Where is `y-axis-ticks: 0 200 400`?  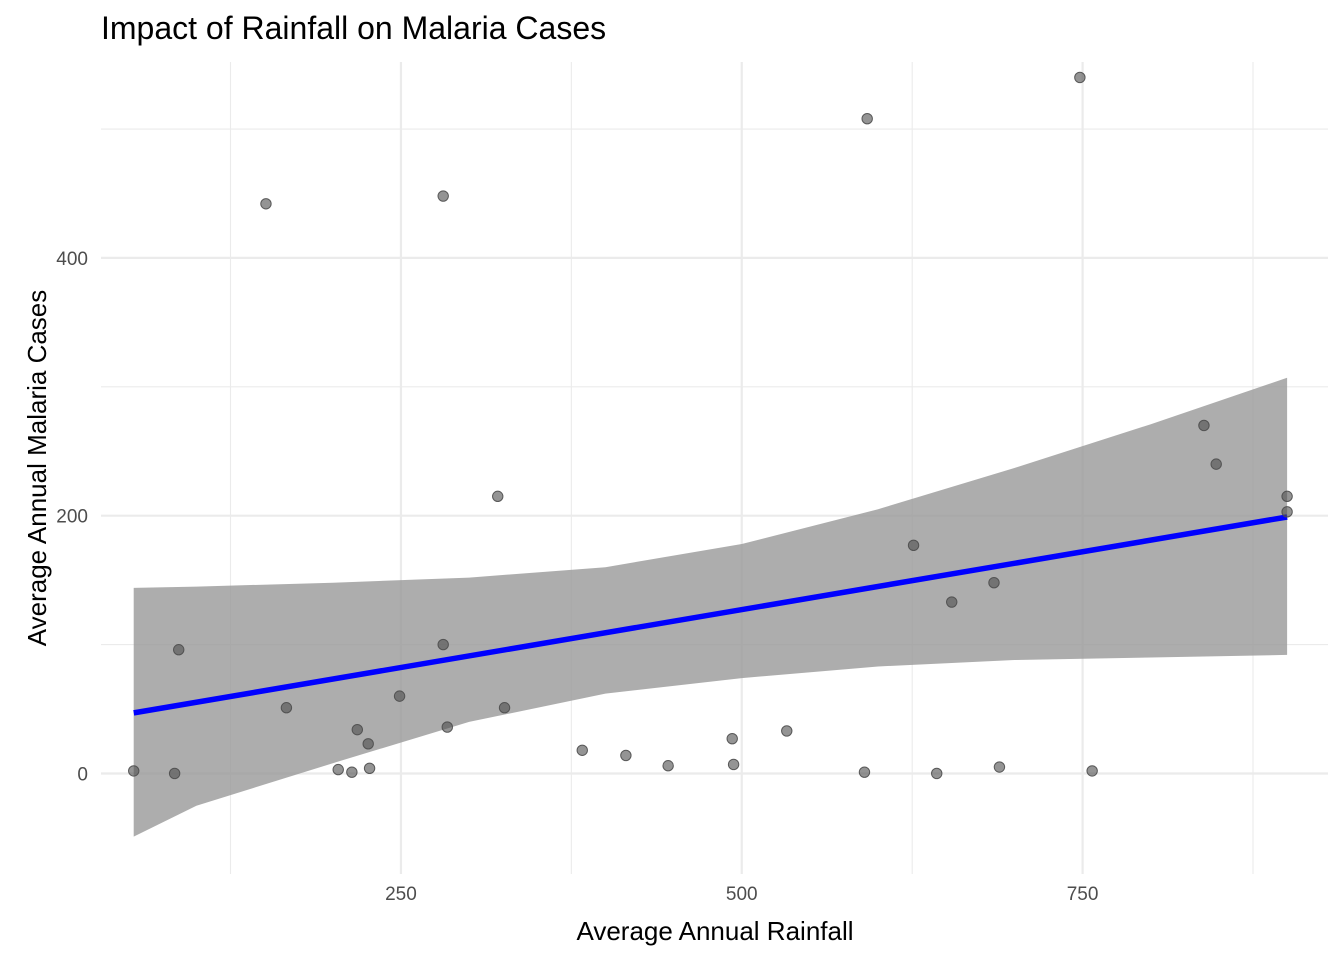 y-axis-ticks: 0 200 400 is located at coordinates (72, 517).